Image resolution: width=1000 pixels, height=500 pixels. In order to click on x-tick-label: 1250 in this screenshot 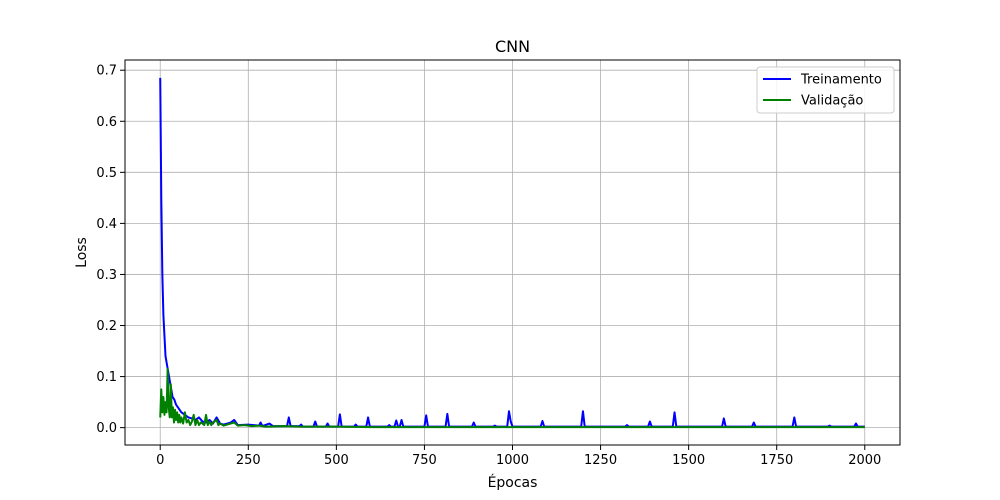, I will do `click(600, 460)`.